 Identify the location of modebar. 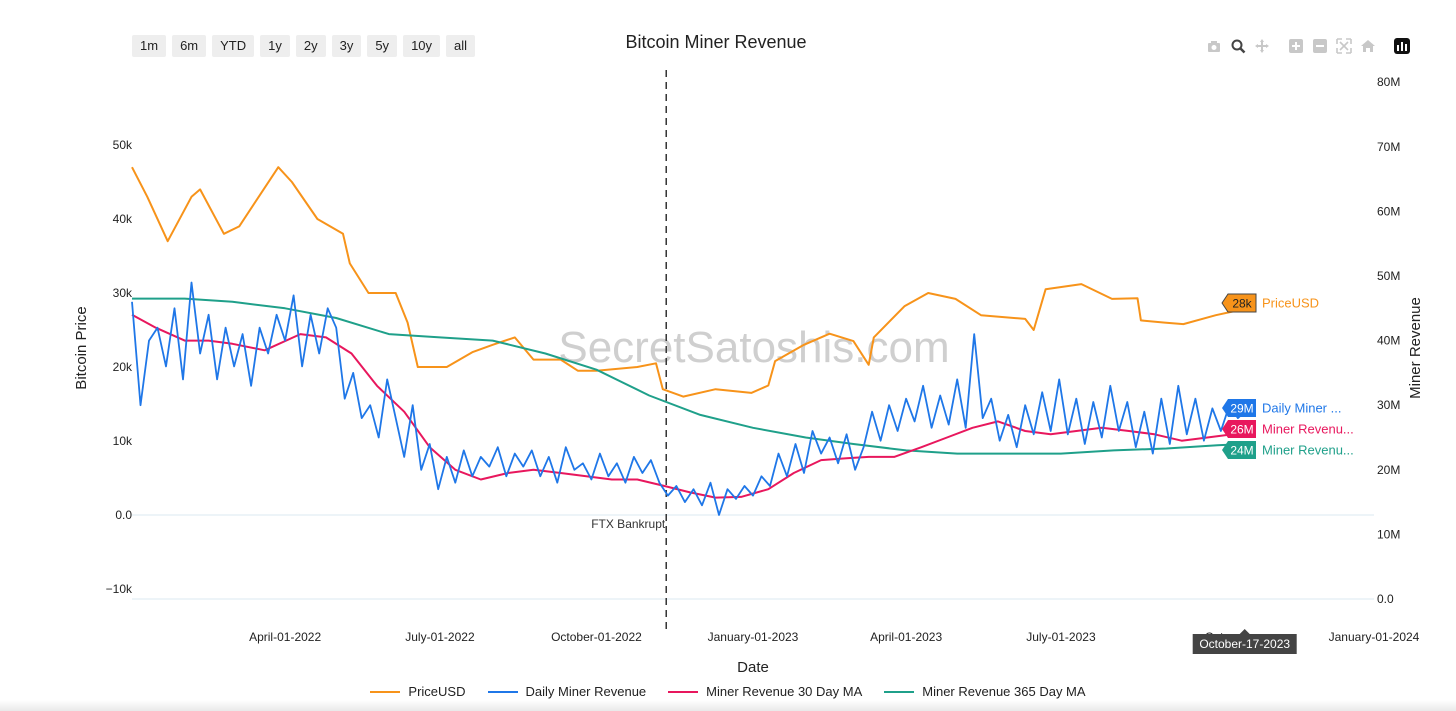
(1308, 46).